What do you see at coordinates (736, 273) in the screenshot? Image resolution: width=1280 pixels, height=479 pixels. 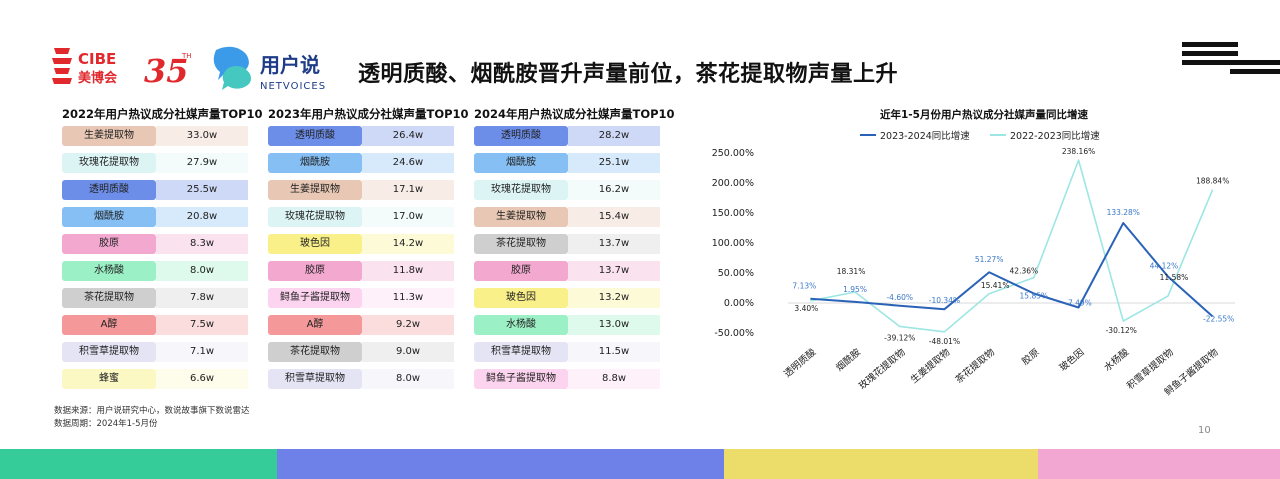 I see `y-tick-label: 50.00%` at bounding box center [736, 273].